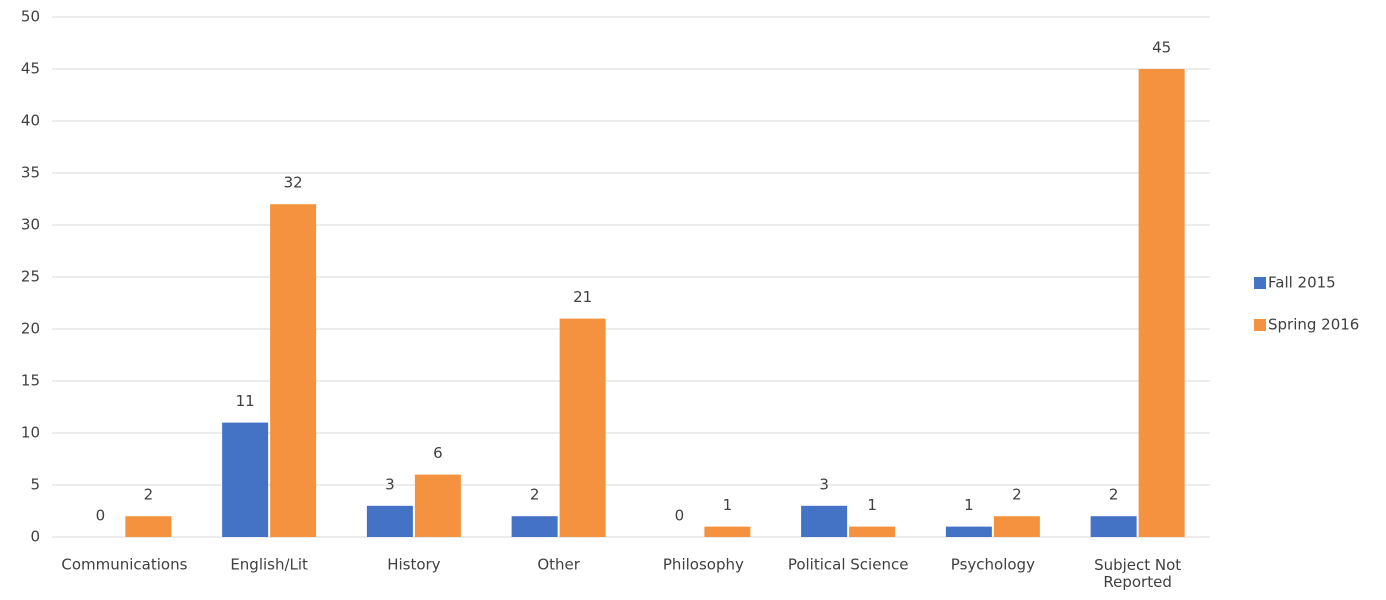 This screenshot has width=1386, height=600. I want to click on x-tick-label: Subject Not Reported, so click(1137, 573).